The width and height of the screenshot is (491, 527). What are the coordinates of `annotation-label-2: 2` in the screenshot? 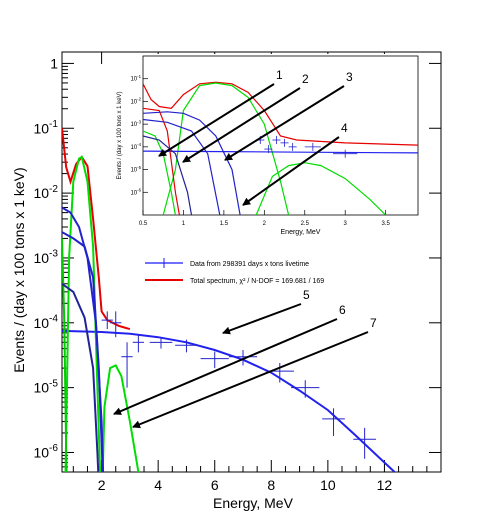 It's located at (305, 79).